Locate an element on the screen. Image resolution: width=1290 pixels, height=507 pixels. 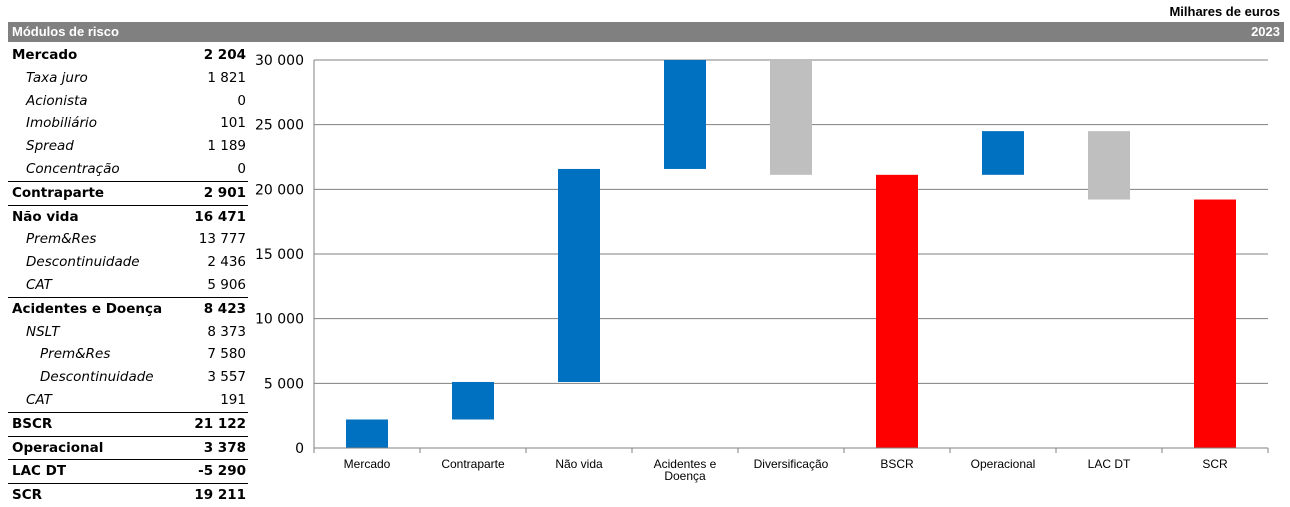
row-value: 13 777 is located at coordinates (222, 239).